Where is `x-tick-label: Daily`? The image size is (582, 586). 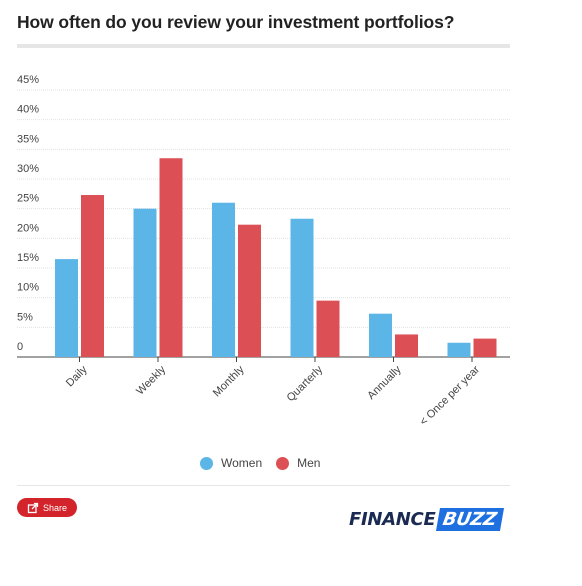
x-tick-label: Daily is located at coordinates (77, 376).